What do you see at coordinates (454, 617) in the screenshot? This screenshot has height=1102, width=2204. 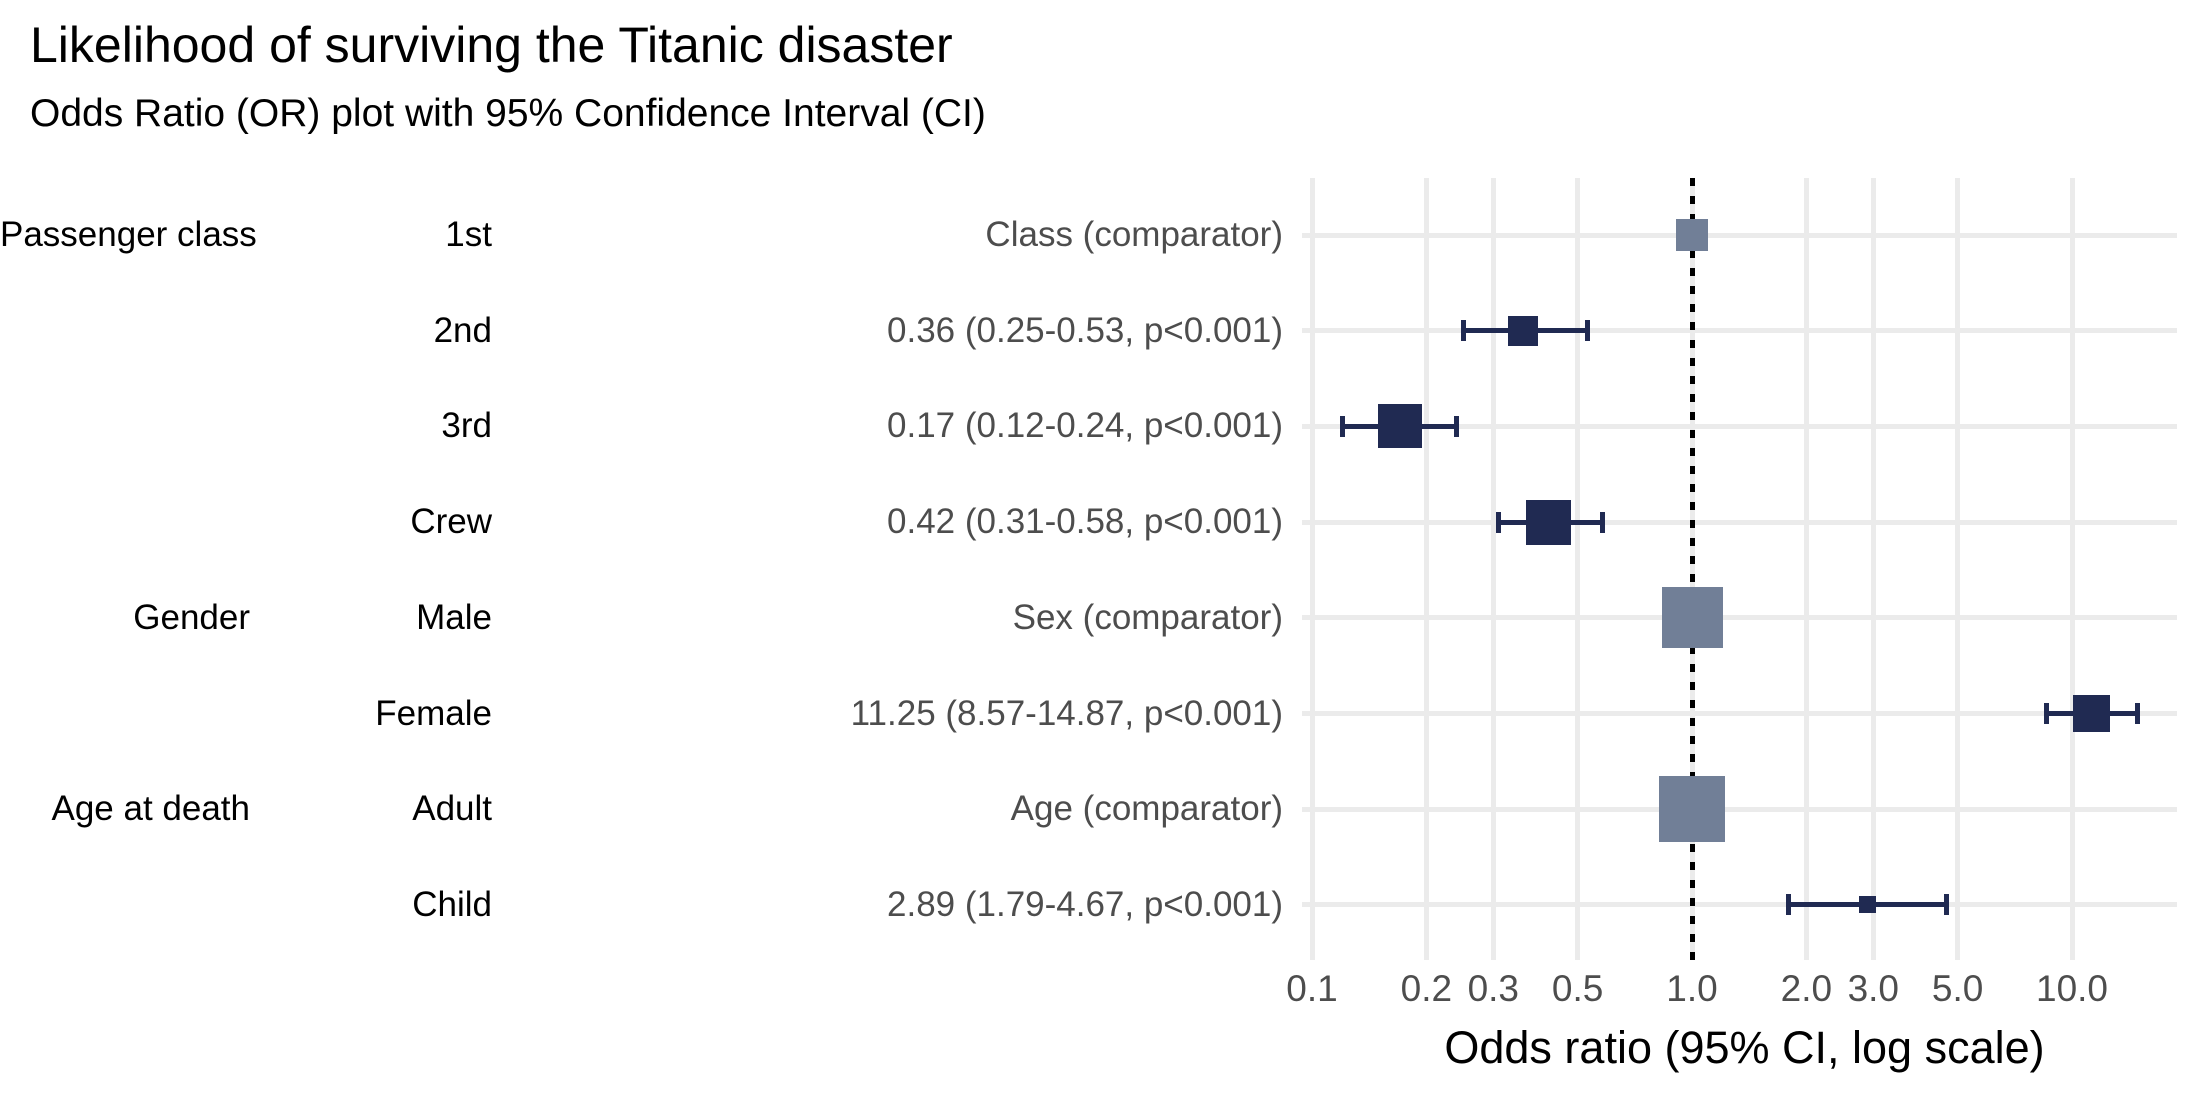 I see `level-label: Male` at bounding box center [454, 617].